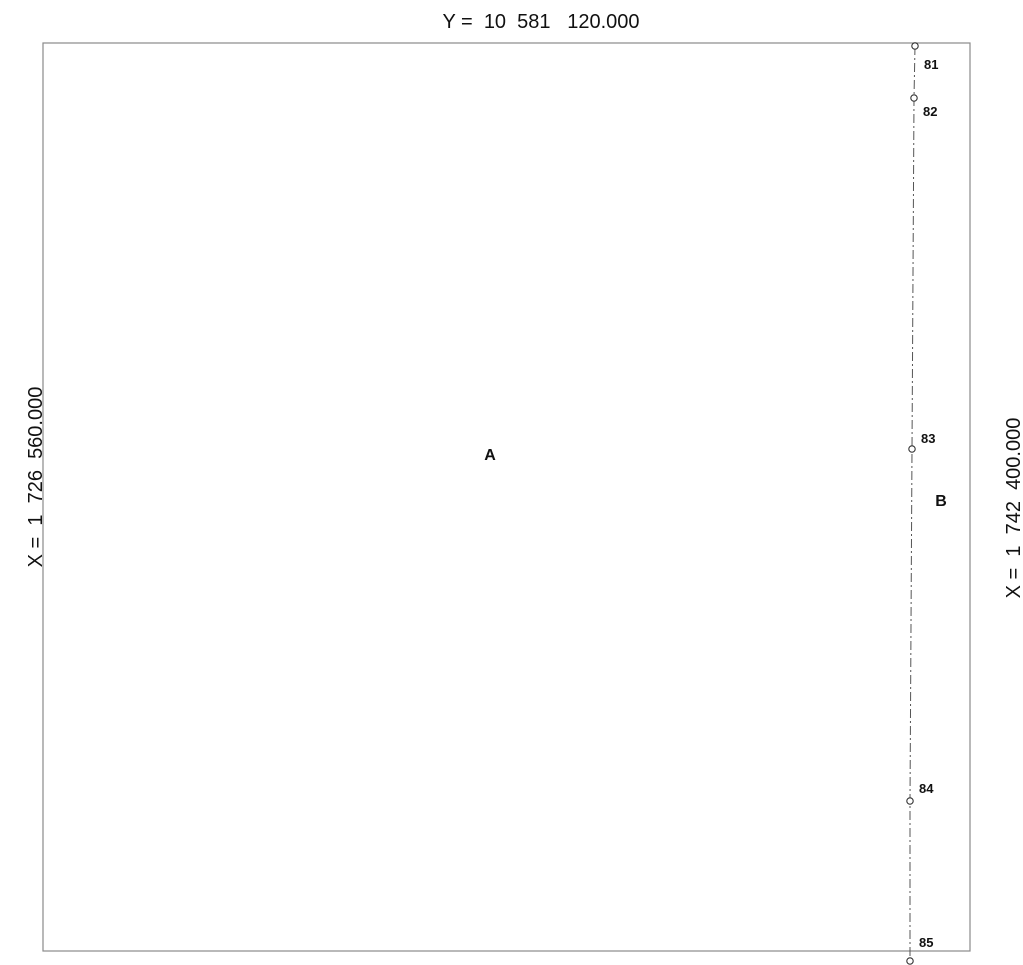  I want to click on survey-point-83: 83, so click(921, 442).